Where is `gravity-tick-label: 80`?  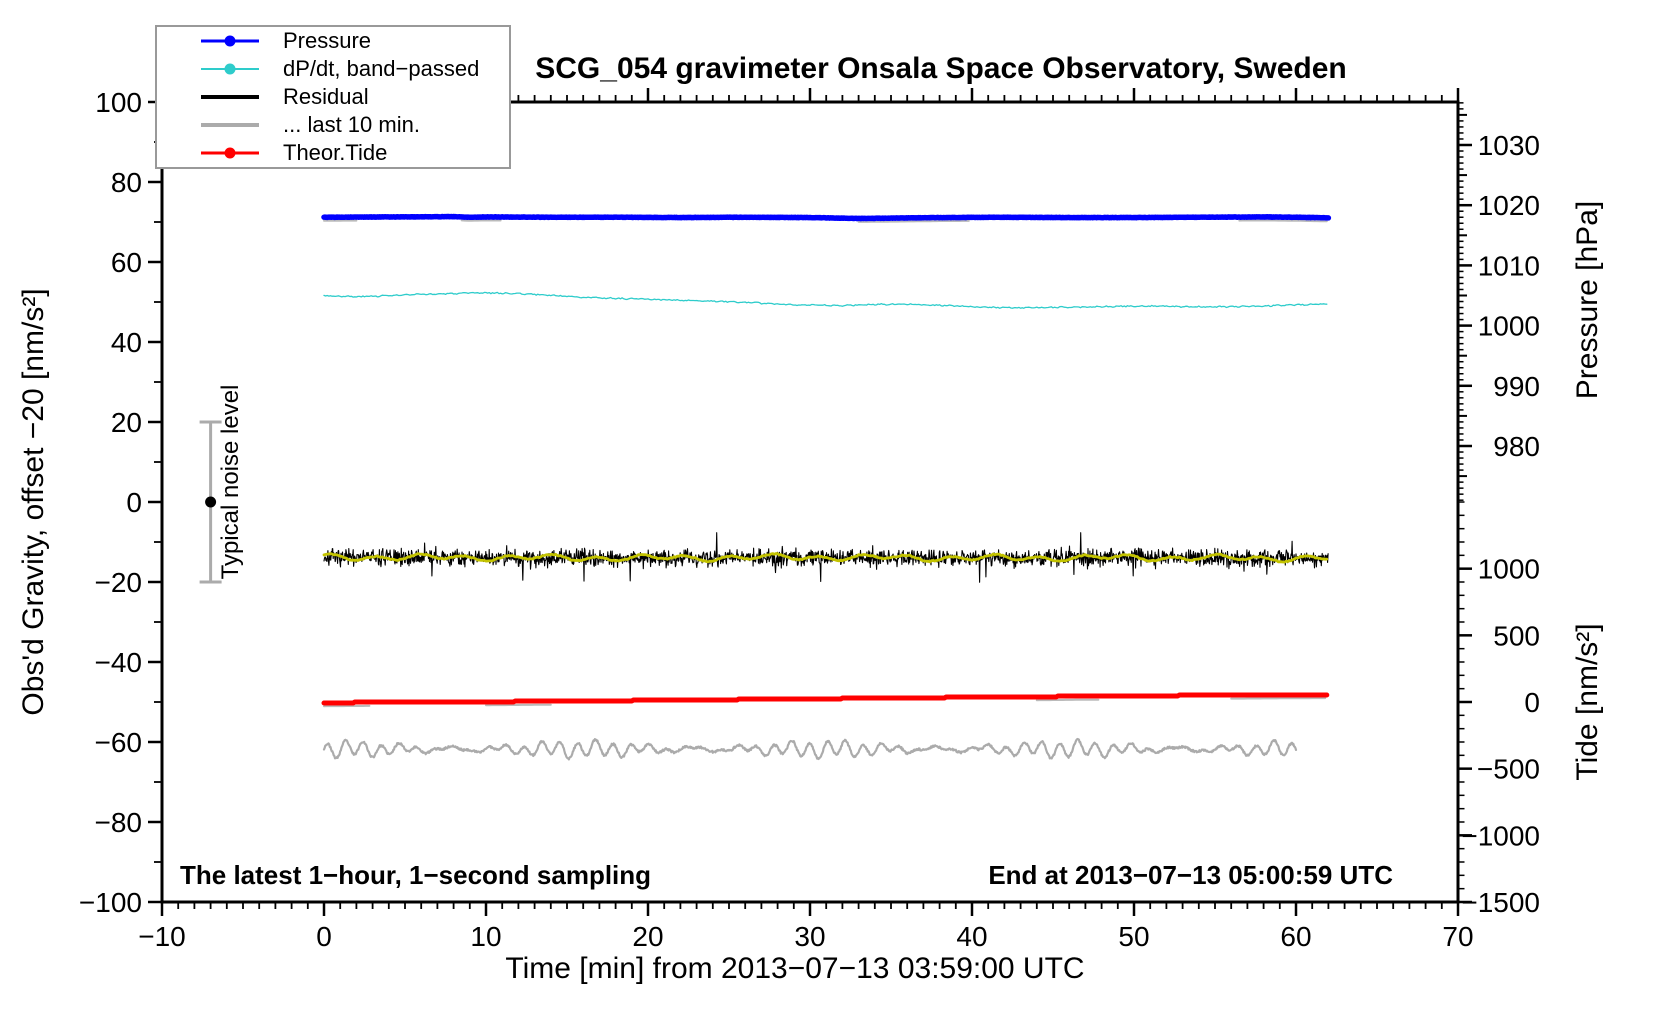 gravity-tick-label: 80 is located at coordinates (126, 182).